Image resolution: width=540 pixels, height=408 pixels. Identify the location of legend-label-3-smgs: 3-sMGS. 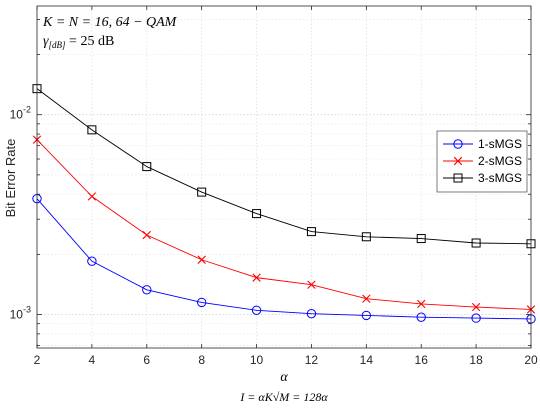
(500, 178).